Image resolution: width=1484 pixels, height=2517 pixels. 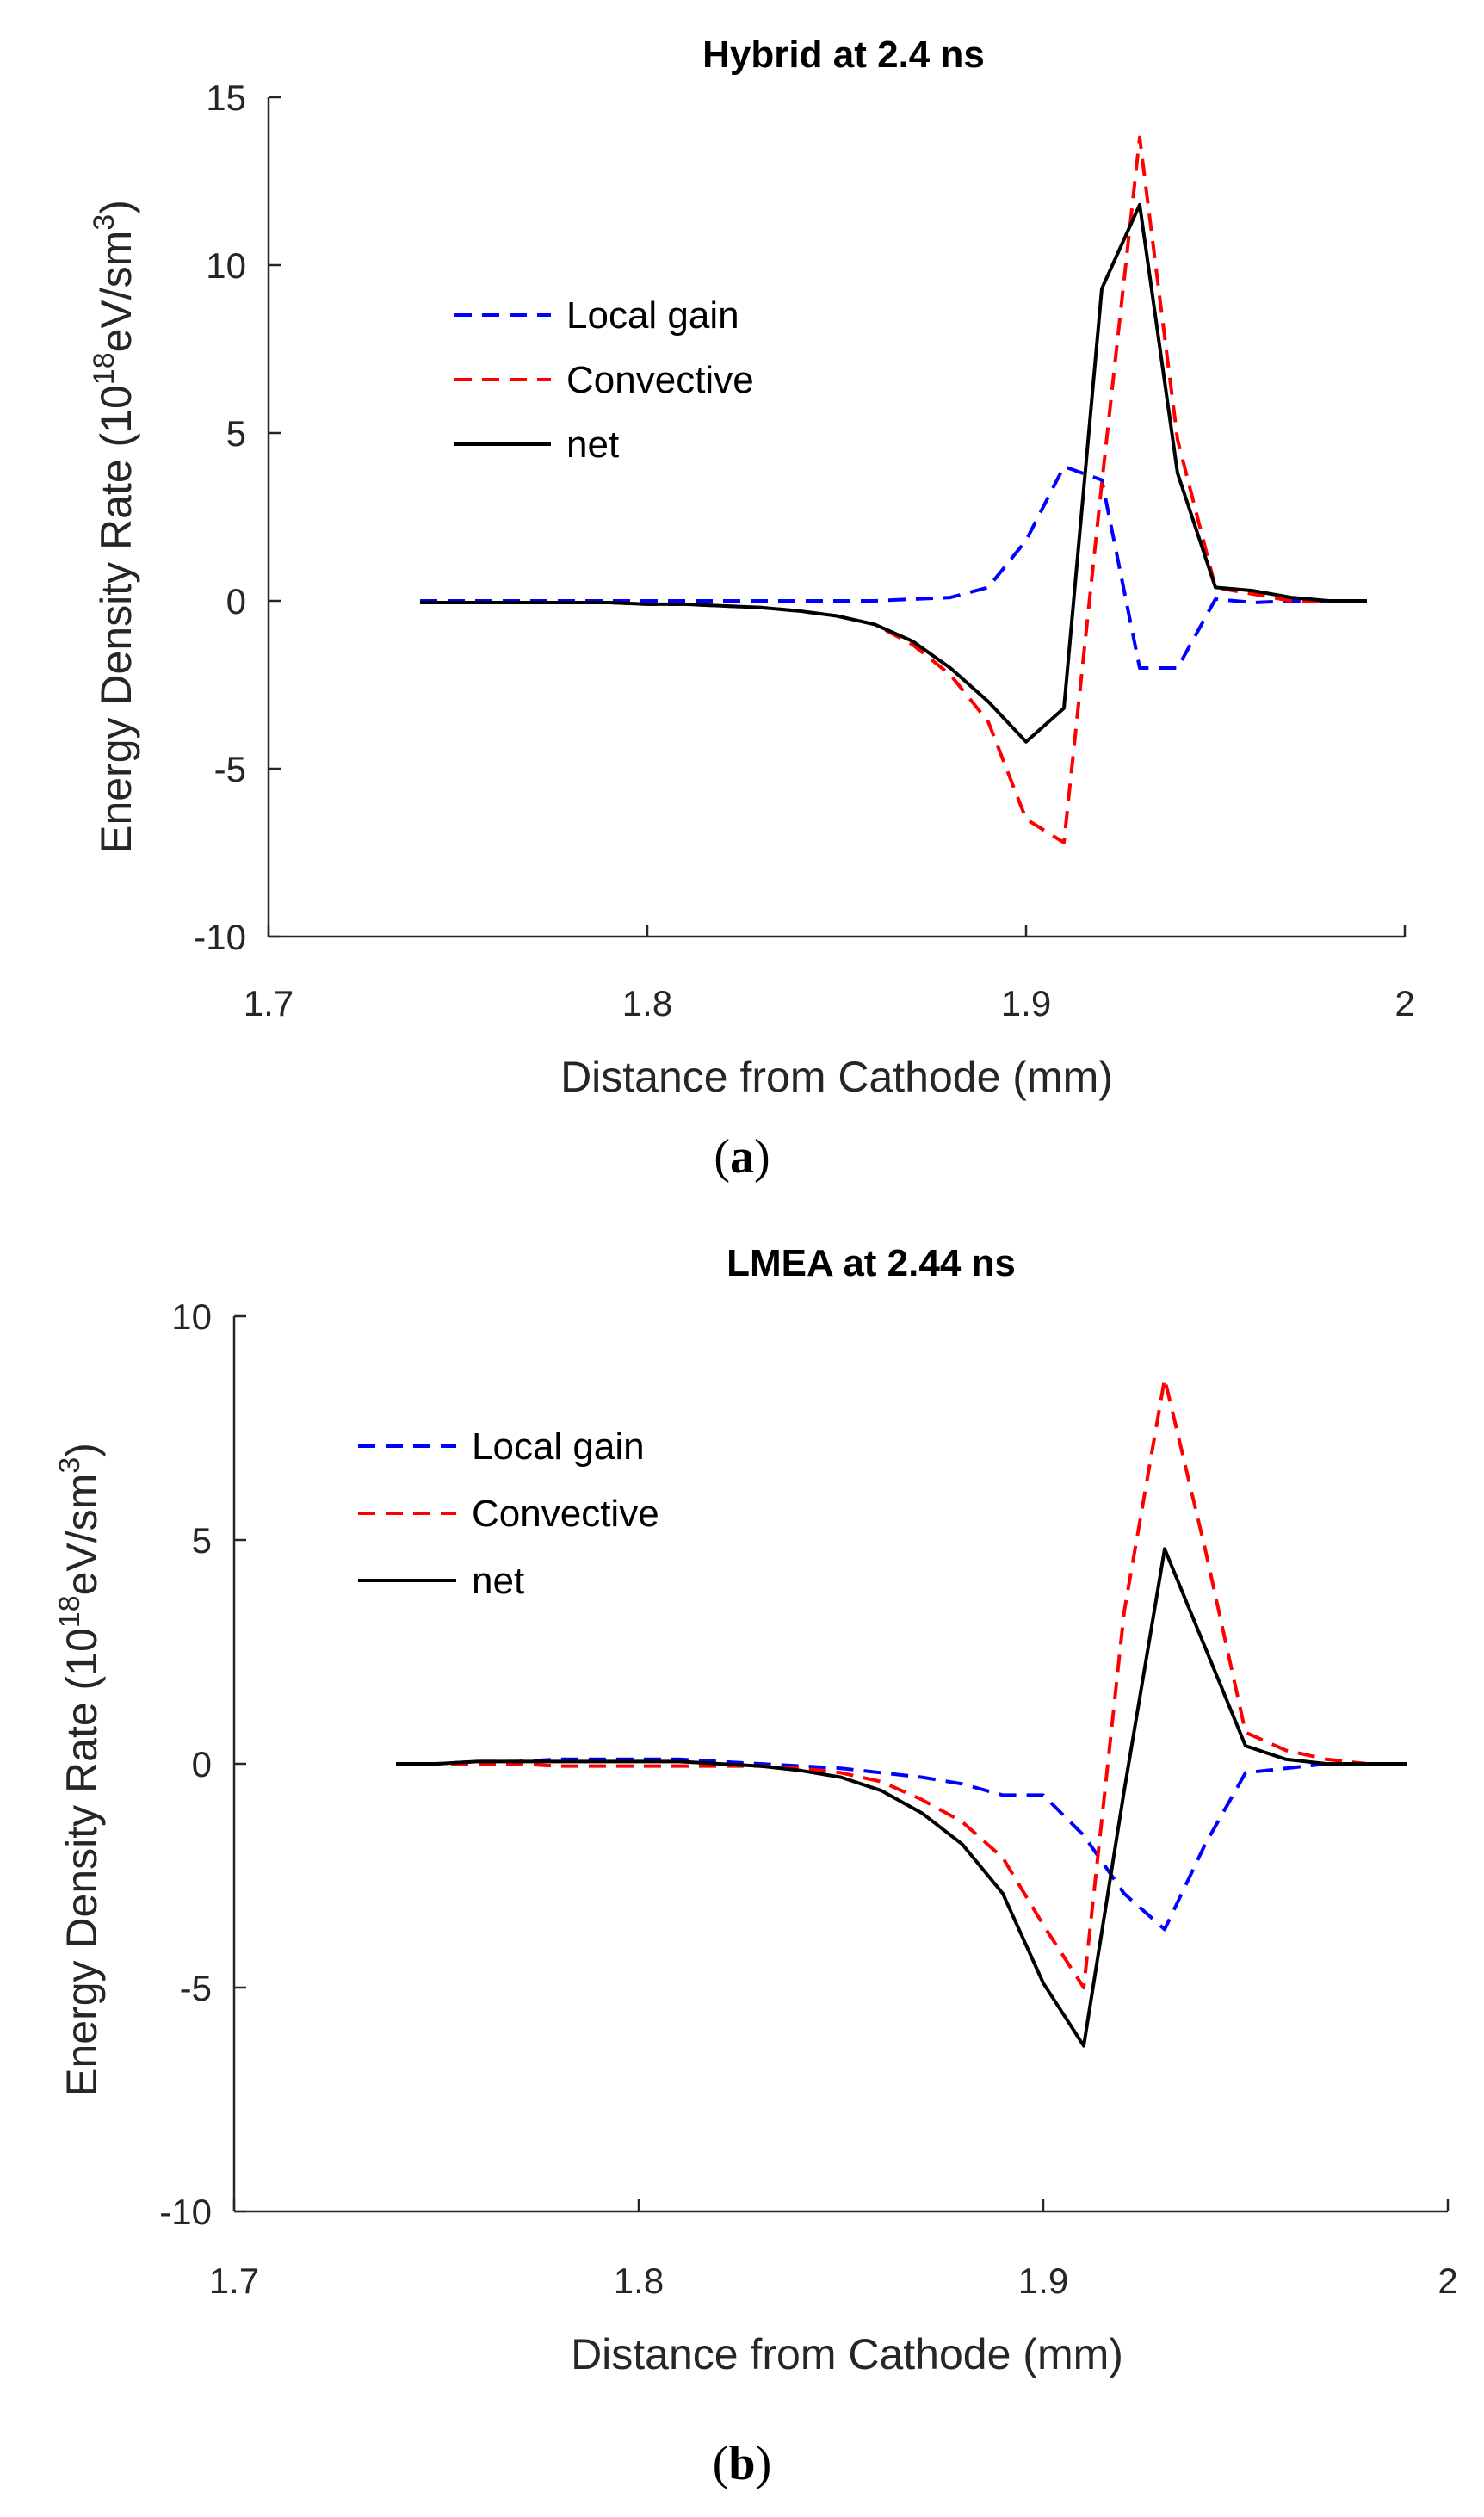 I want to click on caption-a-letter: a, so click(x=742, y=1157).